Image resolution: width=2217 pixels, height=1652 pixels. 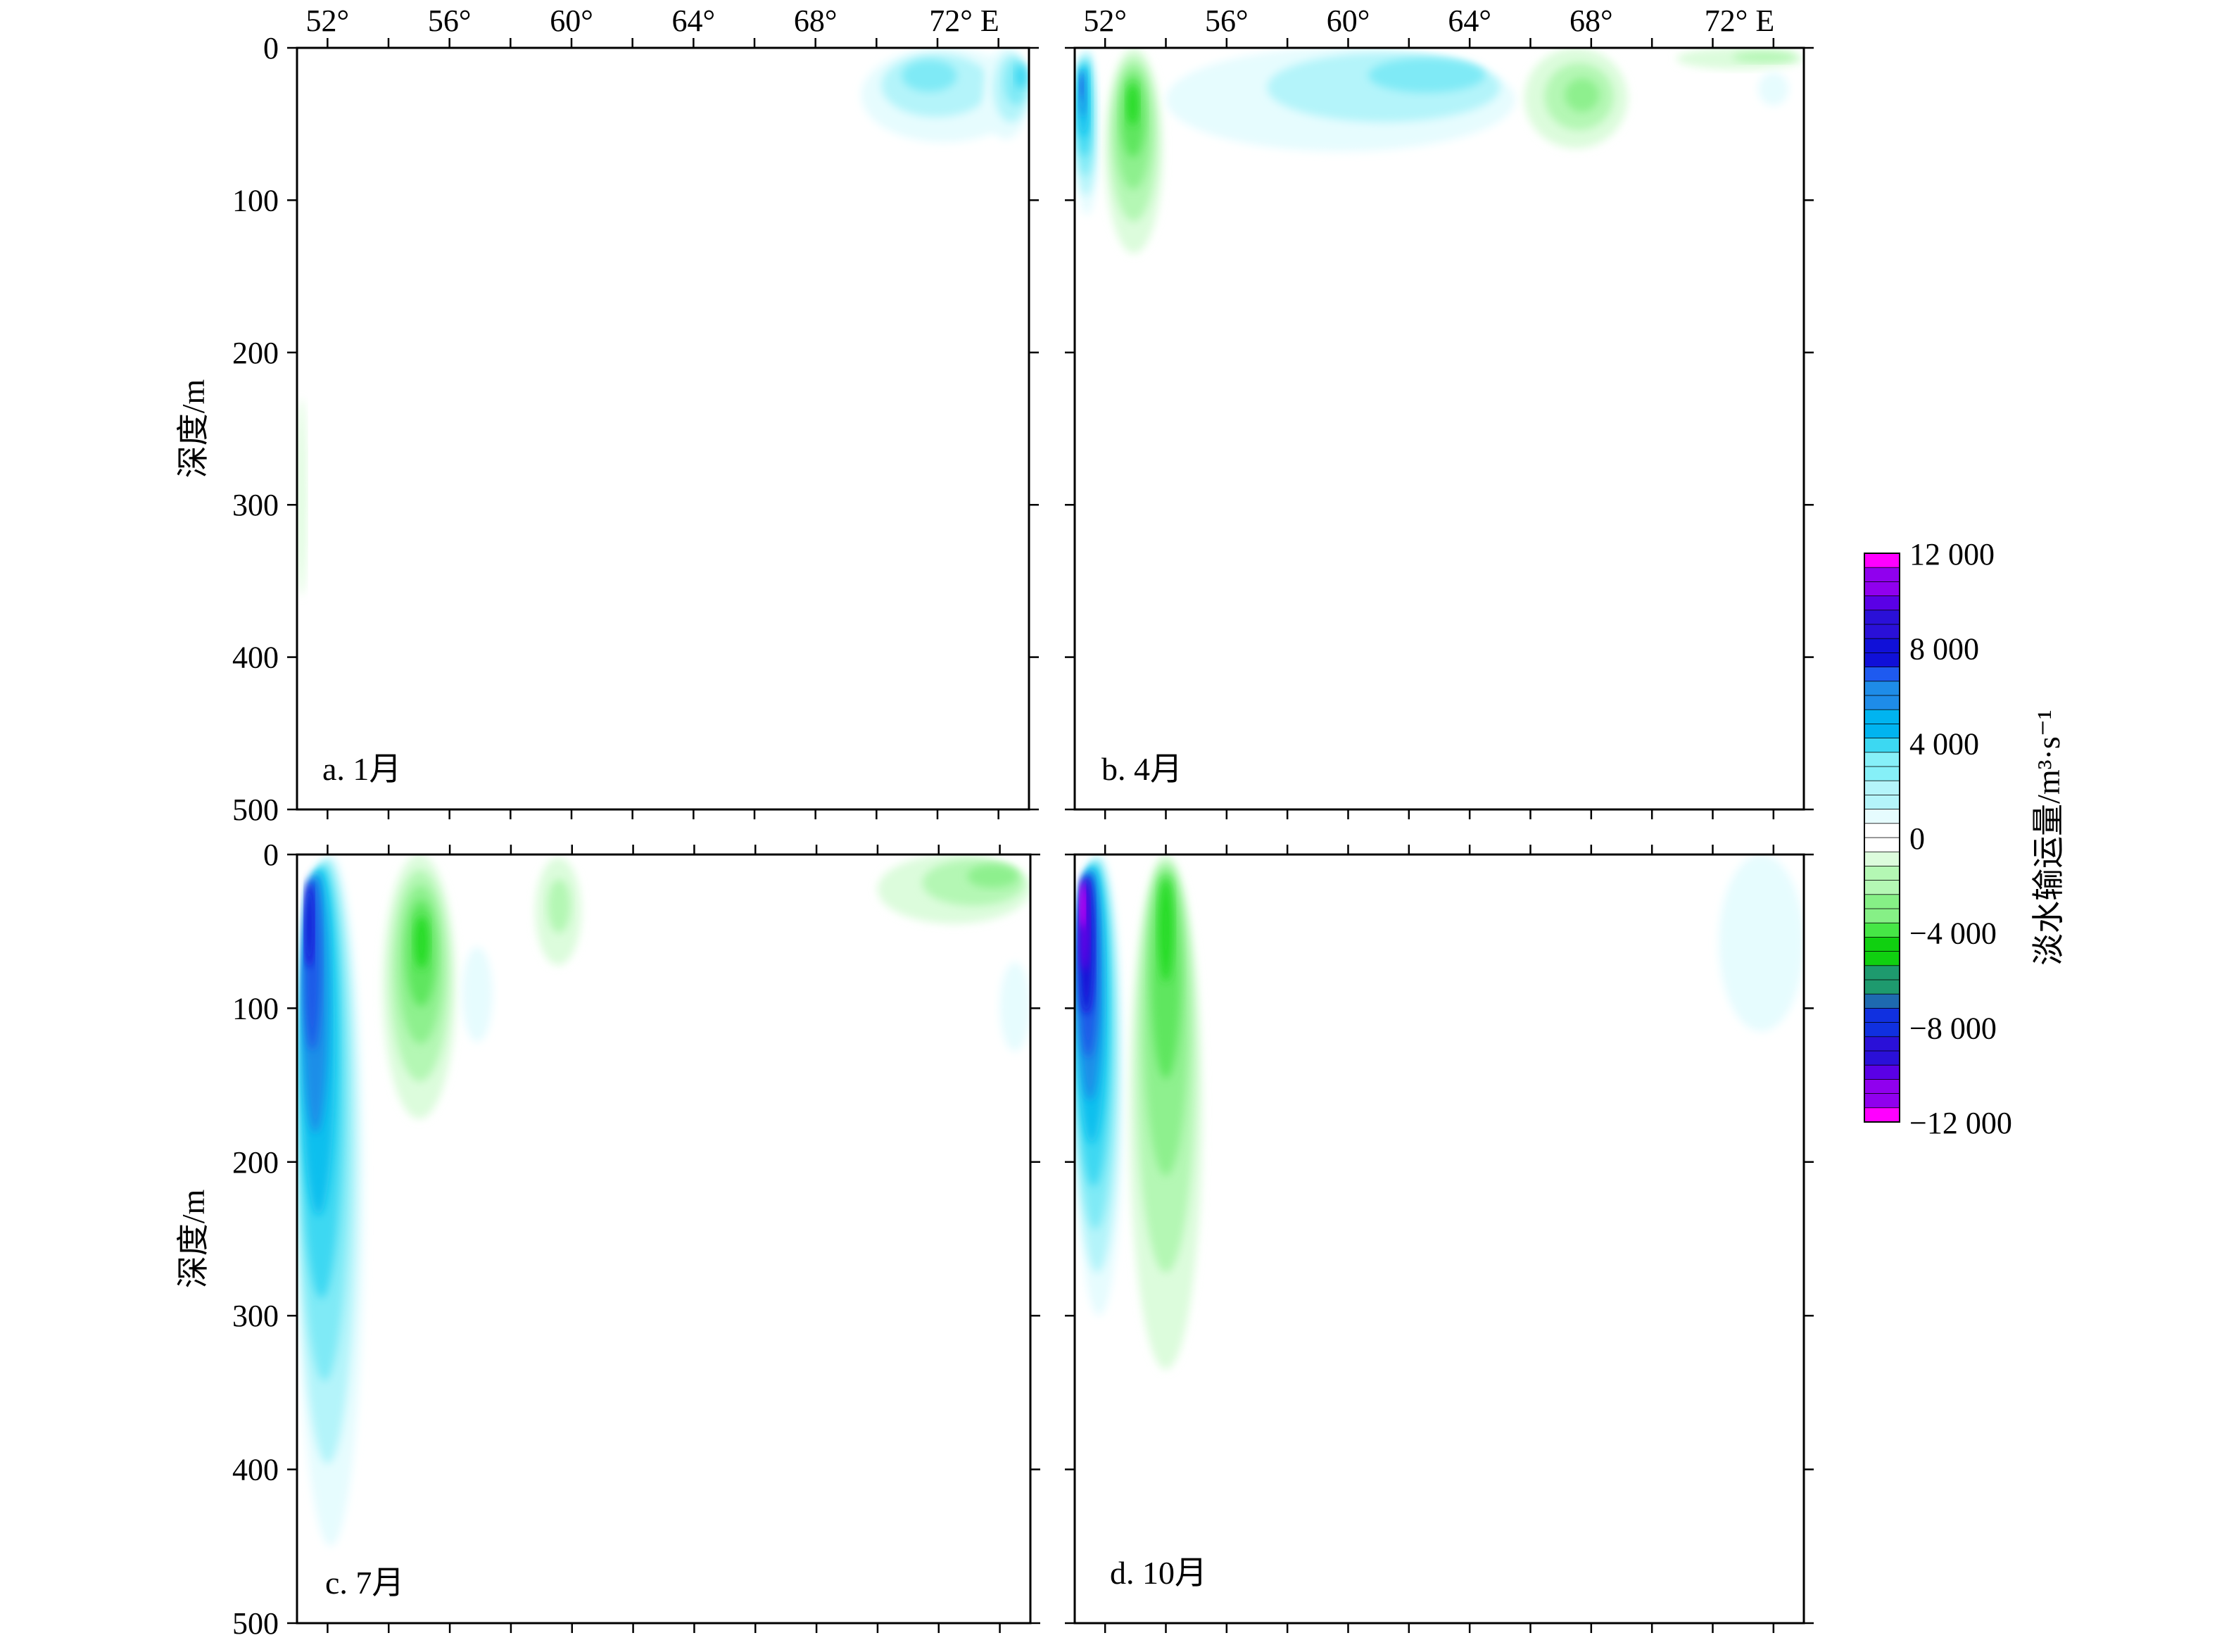 What do you see at coordinates (364, 1583) in the screenshot?
I see `panel-c-label: c. 7月` at bounding box center [364, 1583].